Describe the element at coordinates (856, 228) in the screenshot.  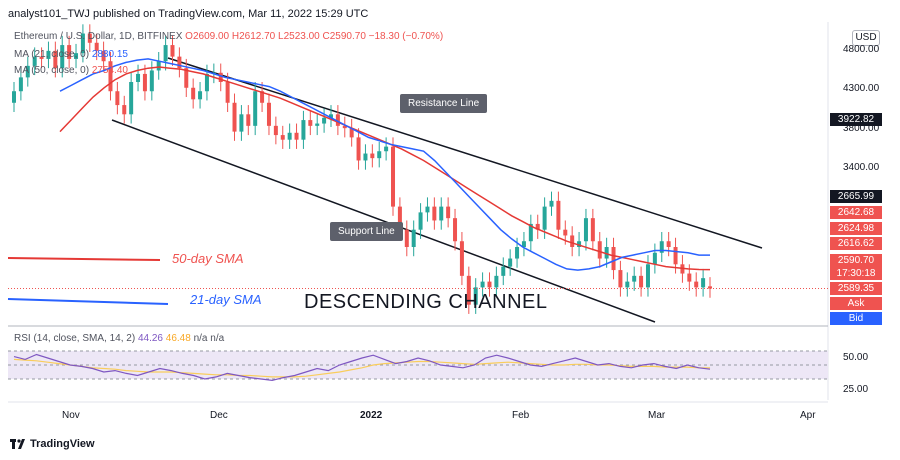
I see `price-tag: 2624.98` at that location.